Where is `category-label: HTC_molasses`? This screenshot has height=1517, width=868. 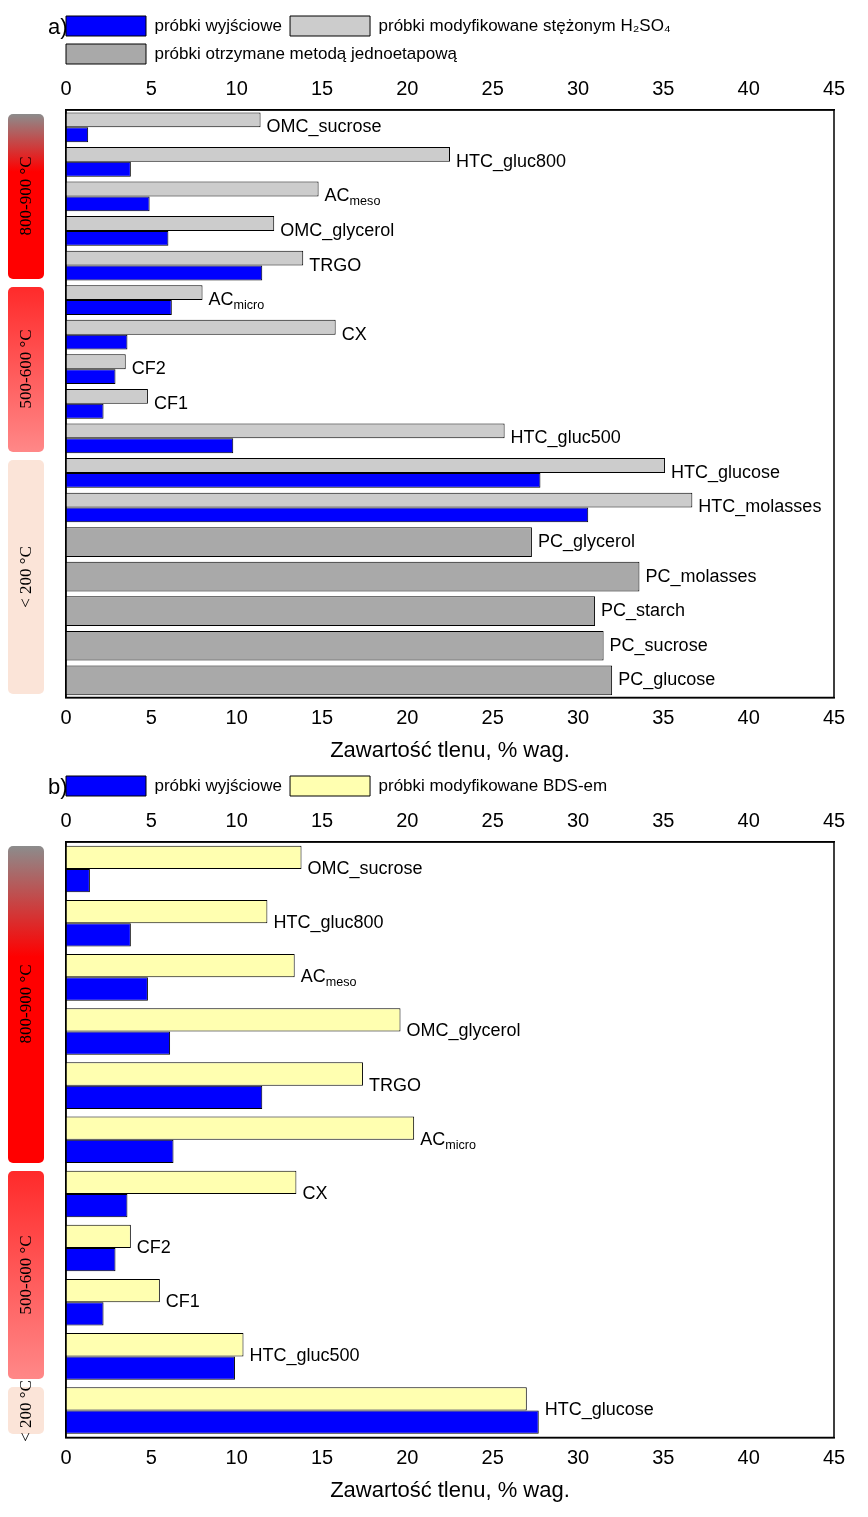
category-label: HTC_molasses is located at coordinates (760, 506).